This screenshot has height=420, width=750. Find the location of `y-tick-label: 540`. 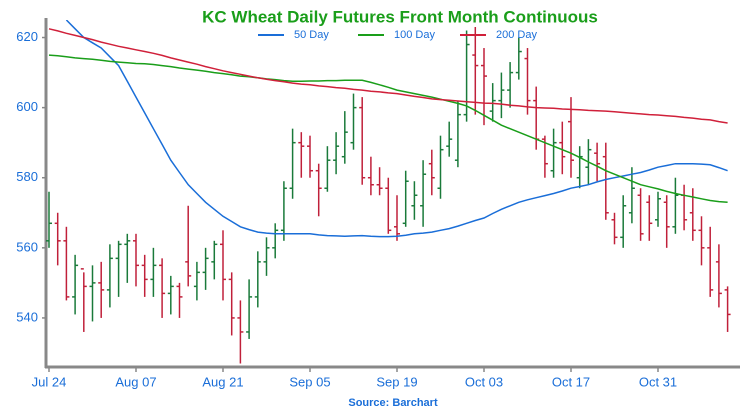

y-tick-label: 540 is located at coordinates (27, 316).